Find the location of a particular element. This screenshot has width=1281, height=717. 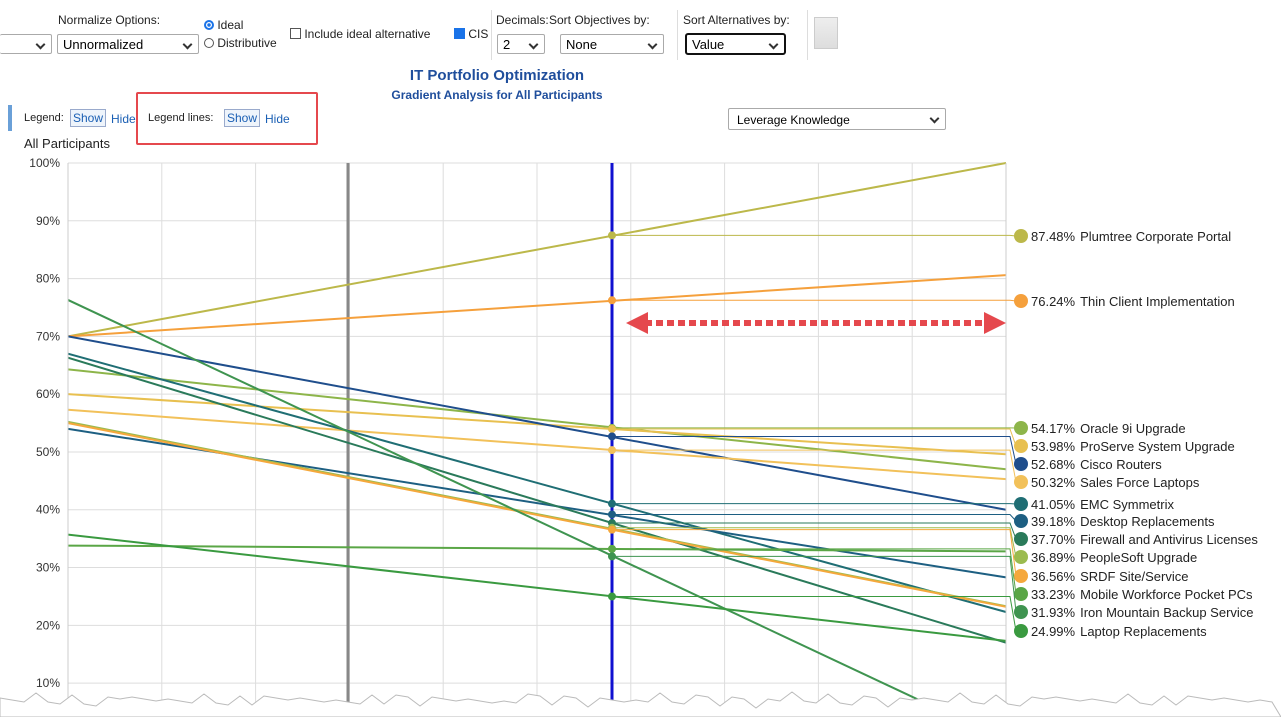

y-tick-label: 20% is located at coordinates (48, 625).